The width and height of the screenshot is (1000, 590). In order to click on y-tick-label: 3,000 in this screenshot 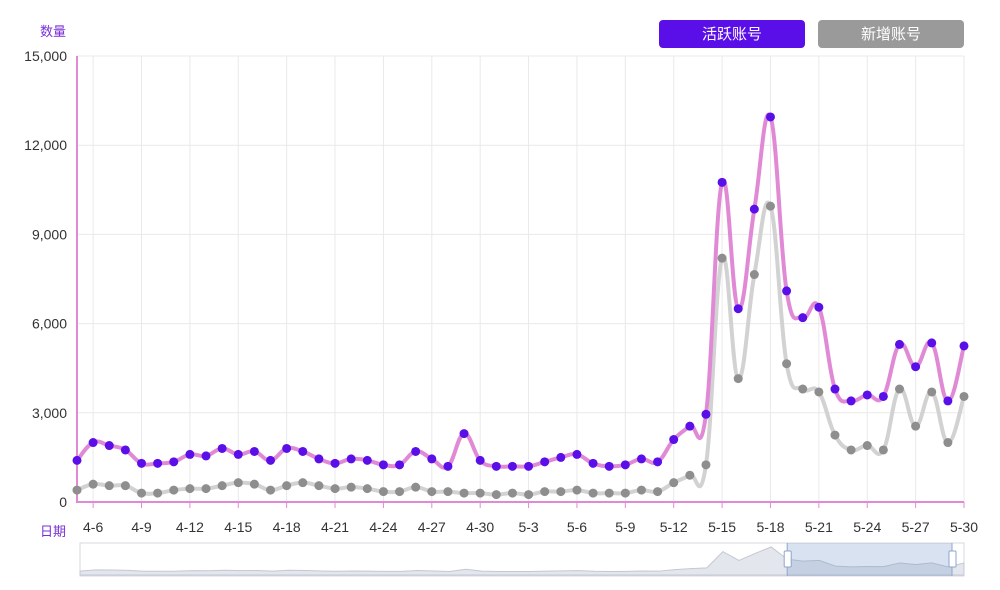, I will do `click(49, 413)`.